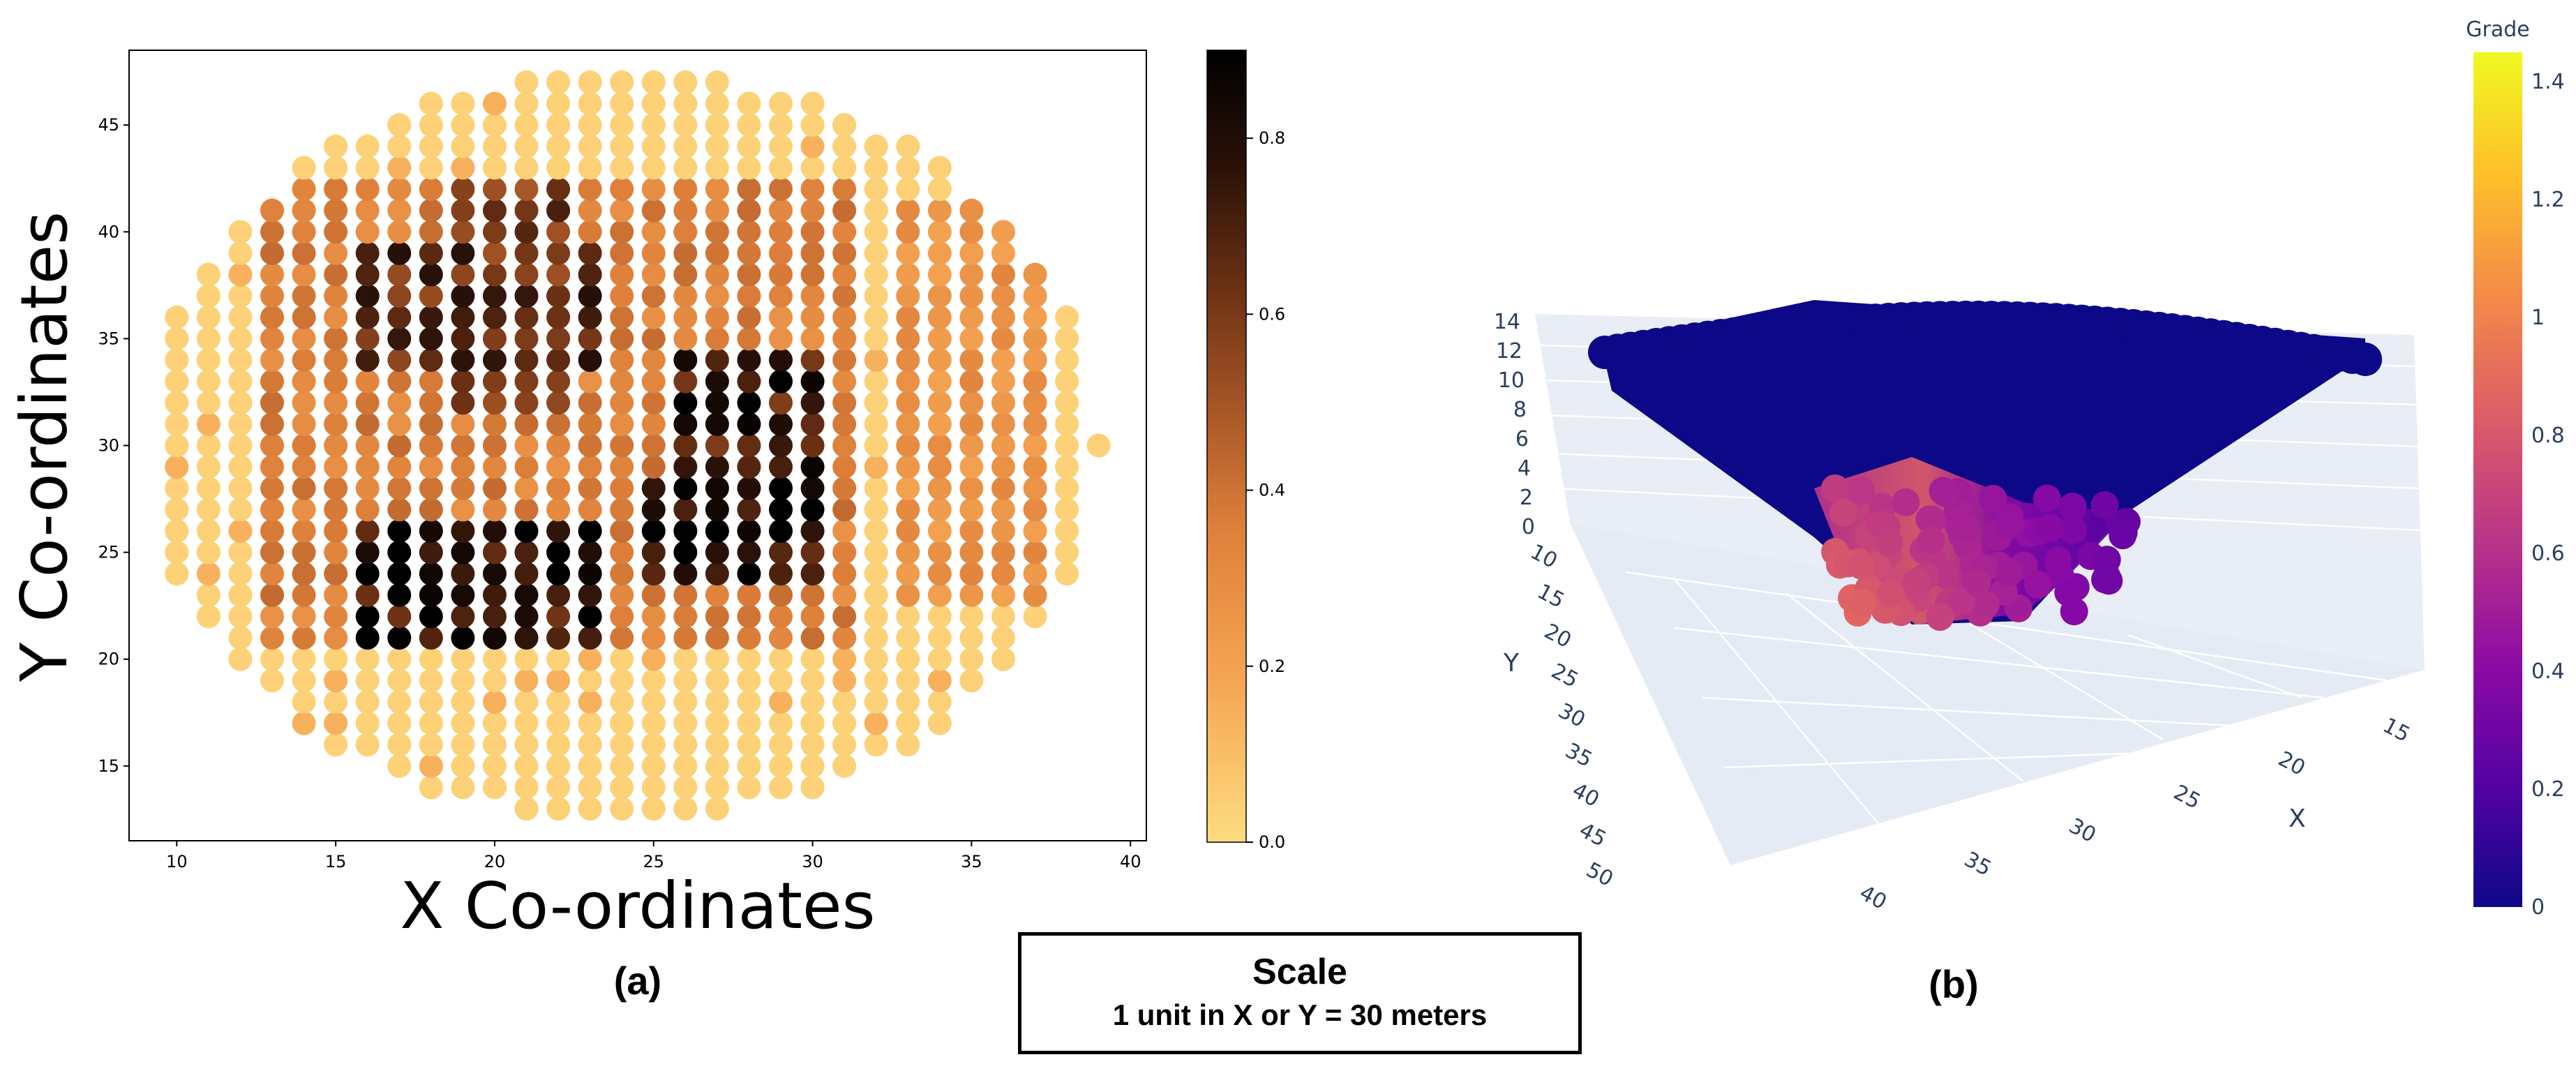 The height and width of the screenshot is (1071, 2576). I want to click on y-tick-label-3d: 10, so click(1544, 556).